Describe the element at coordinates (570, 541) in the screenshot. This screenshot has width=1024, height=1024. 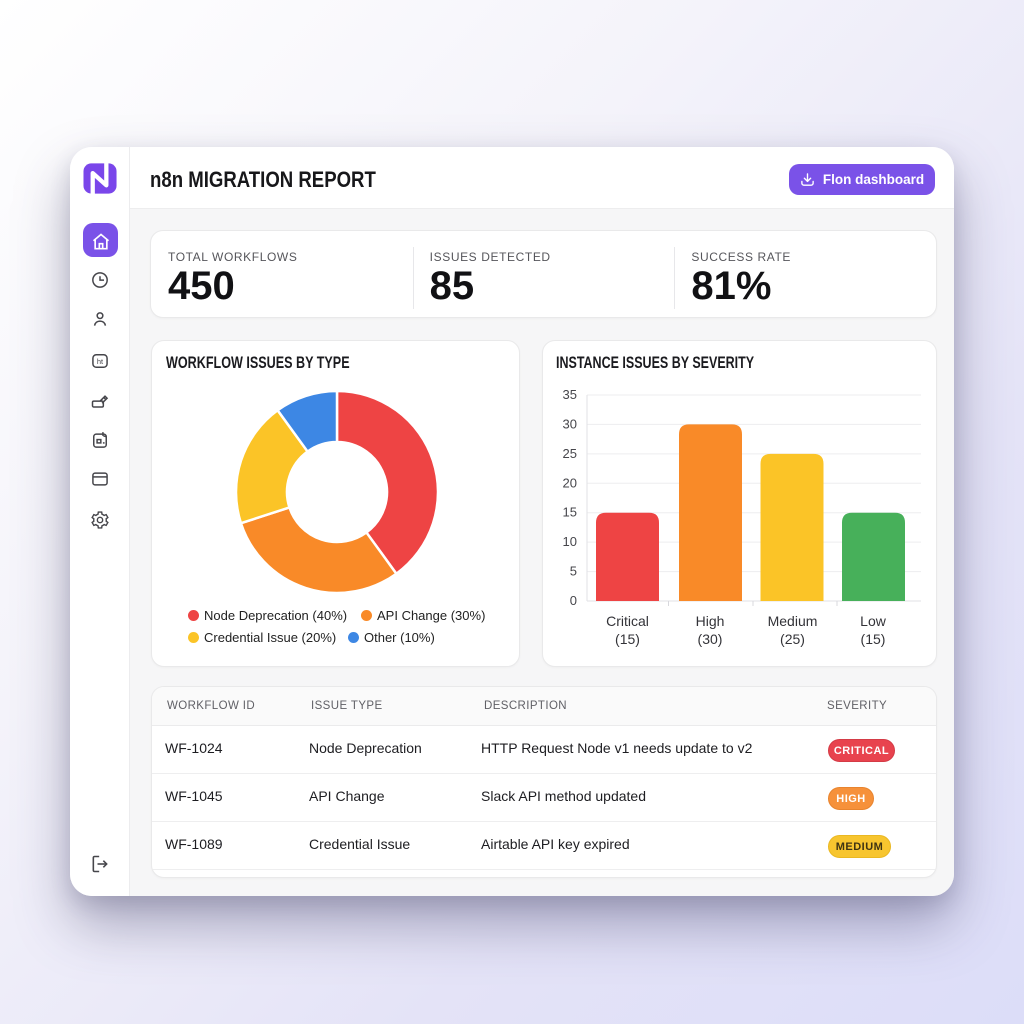
I see `svg-text: 10` at that location.